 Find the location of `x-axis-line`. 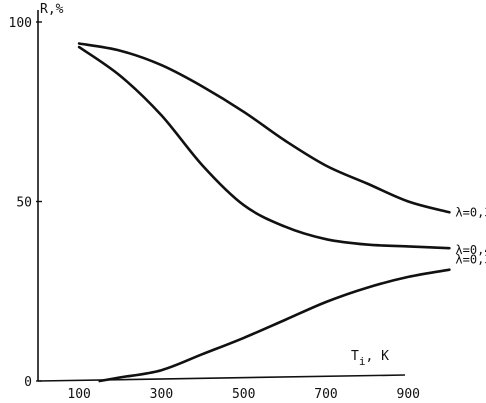

x-axis-line is located at coordinates (221, 378).